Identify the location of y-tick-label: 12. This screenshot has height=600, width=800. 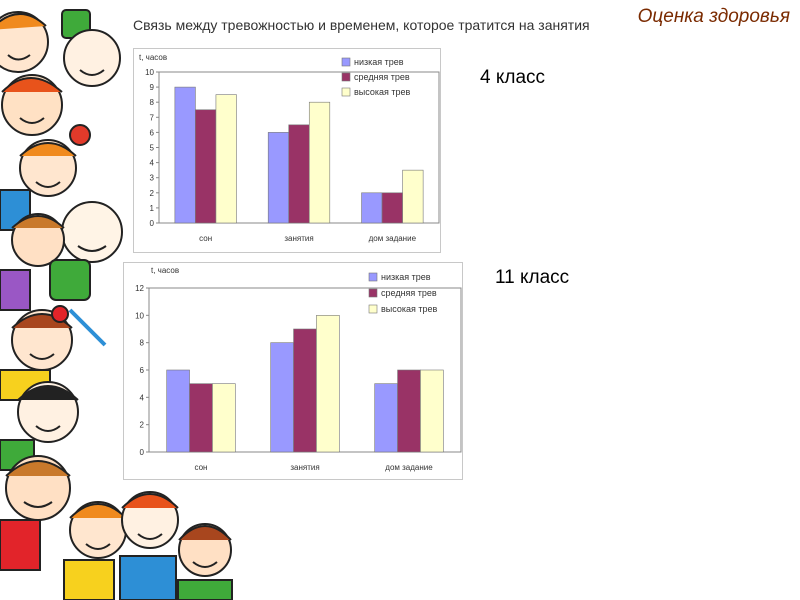
(139, 288).